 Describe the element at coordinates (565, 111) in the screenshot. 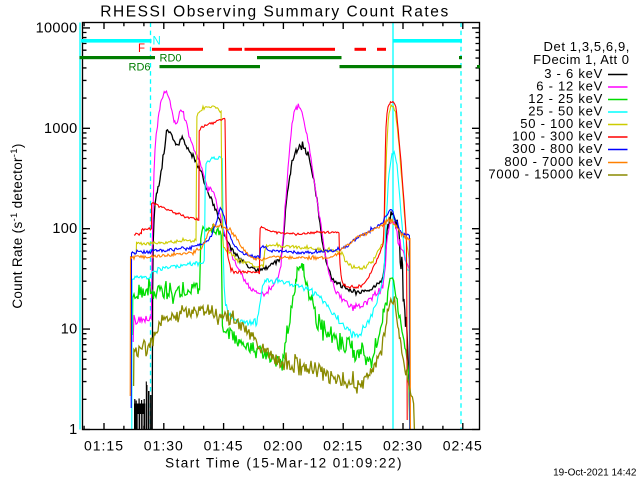

I see `svg-text: 25 - 50 keV` at that location.